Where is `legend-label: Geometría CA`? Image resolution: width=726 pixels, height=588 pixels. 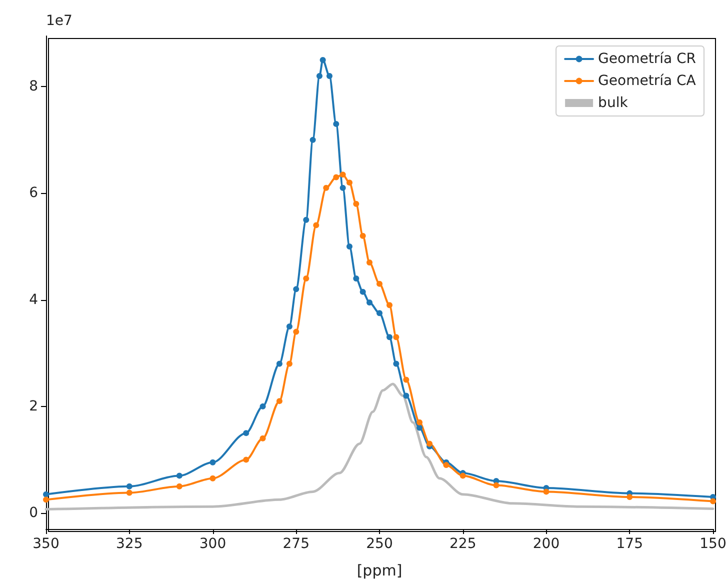 legend-label: Geometría CA is located at coordinates (647, 81).